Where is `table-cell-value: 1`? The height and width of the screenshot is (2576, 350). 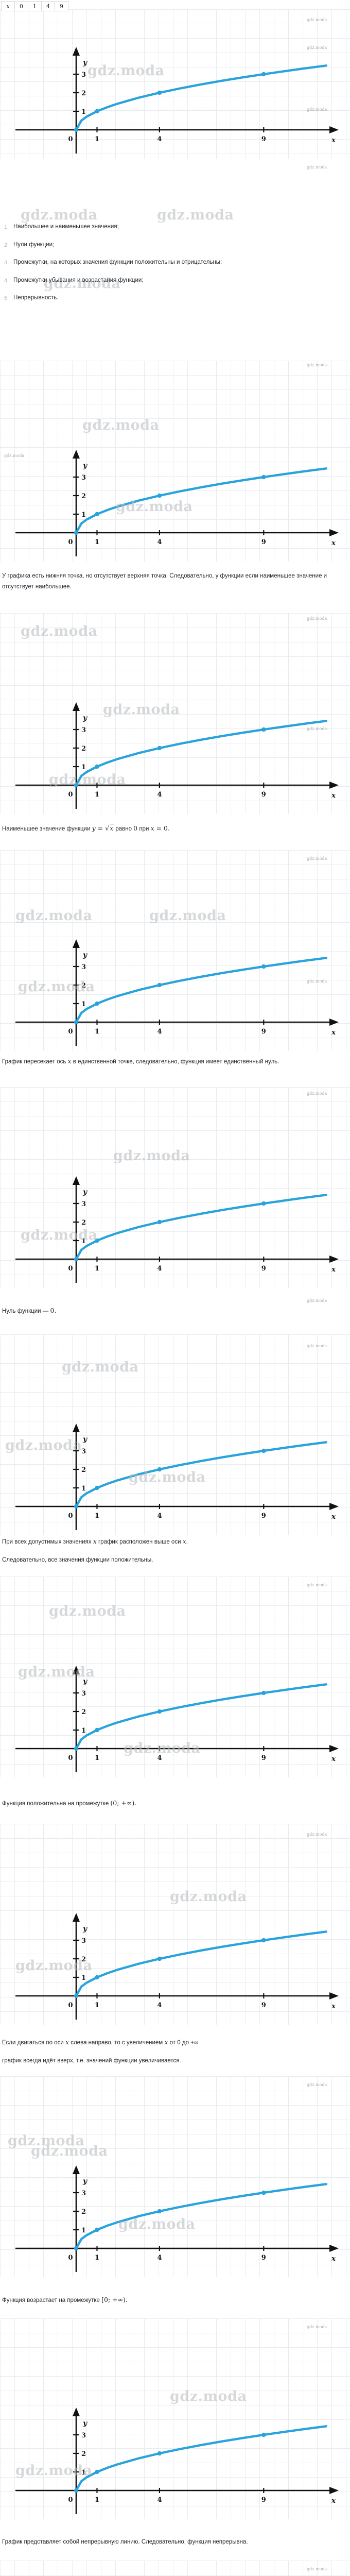 table-cell-value: 1 is located at coordinates (35, 6).